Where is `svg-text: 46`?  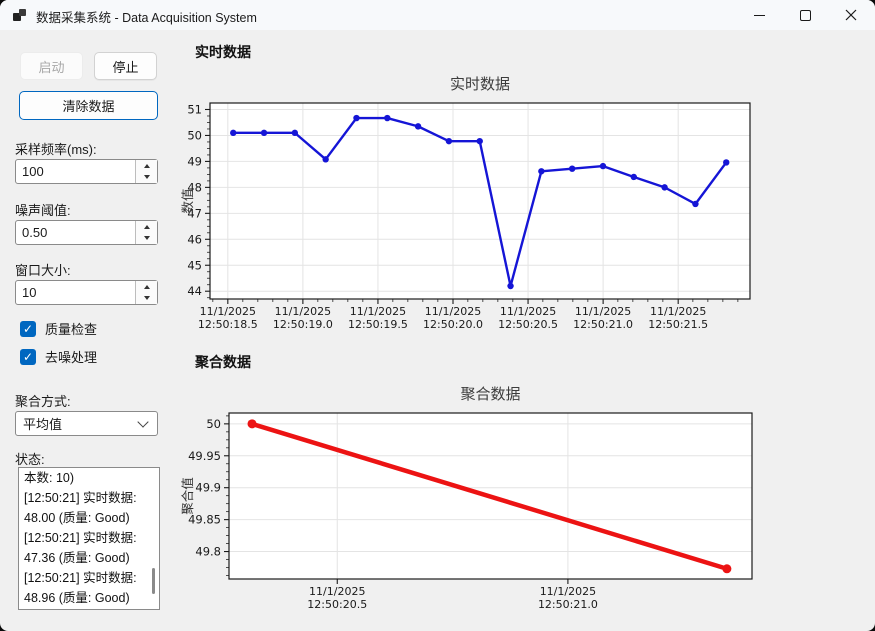
svg-text: 46 is located at coordinates (194, 239).